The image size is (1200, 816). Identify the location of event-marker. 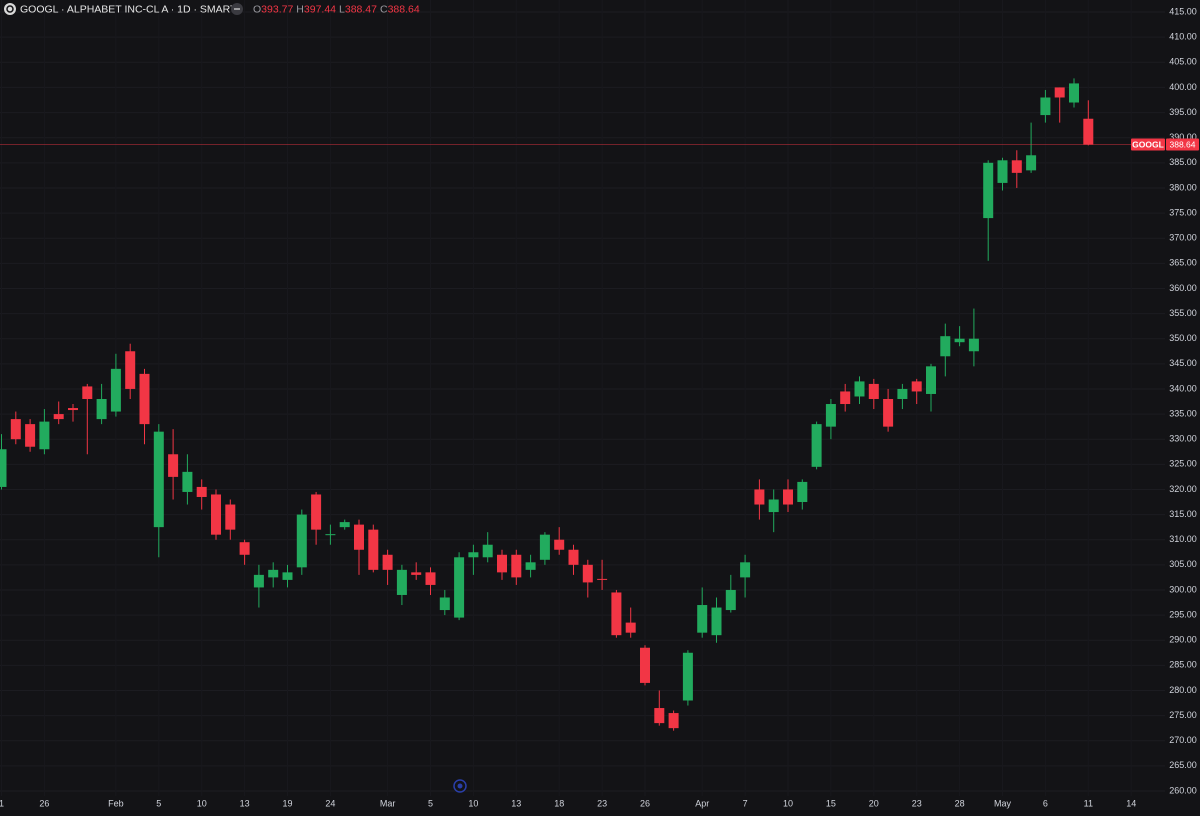
(460, 786).